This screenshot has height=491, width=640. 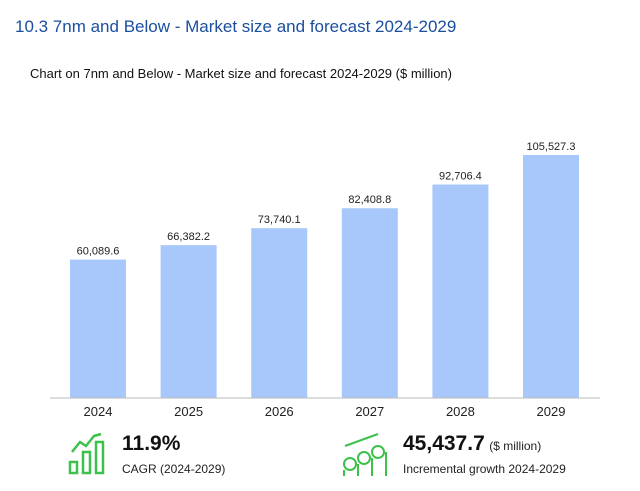 What do you see at coordinates (151, 443) in the screenshot?
I see `cagr-value: 11.9%` at bounding box center [151, 443].